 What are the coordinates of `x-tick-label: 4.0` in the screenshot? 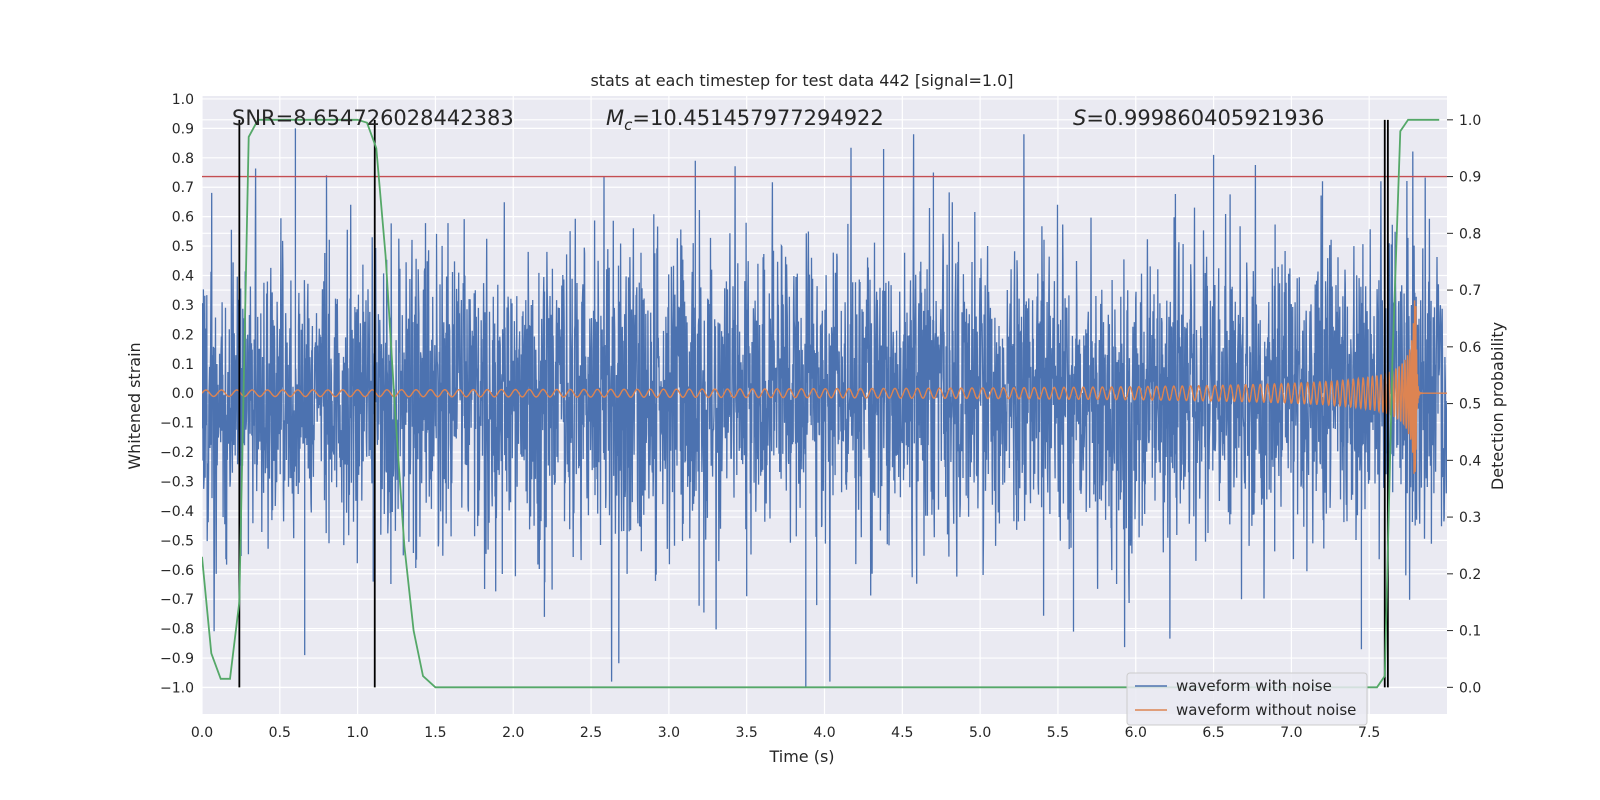 It's located at (824, 733).